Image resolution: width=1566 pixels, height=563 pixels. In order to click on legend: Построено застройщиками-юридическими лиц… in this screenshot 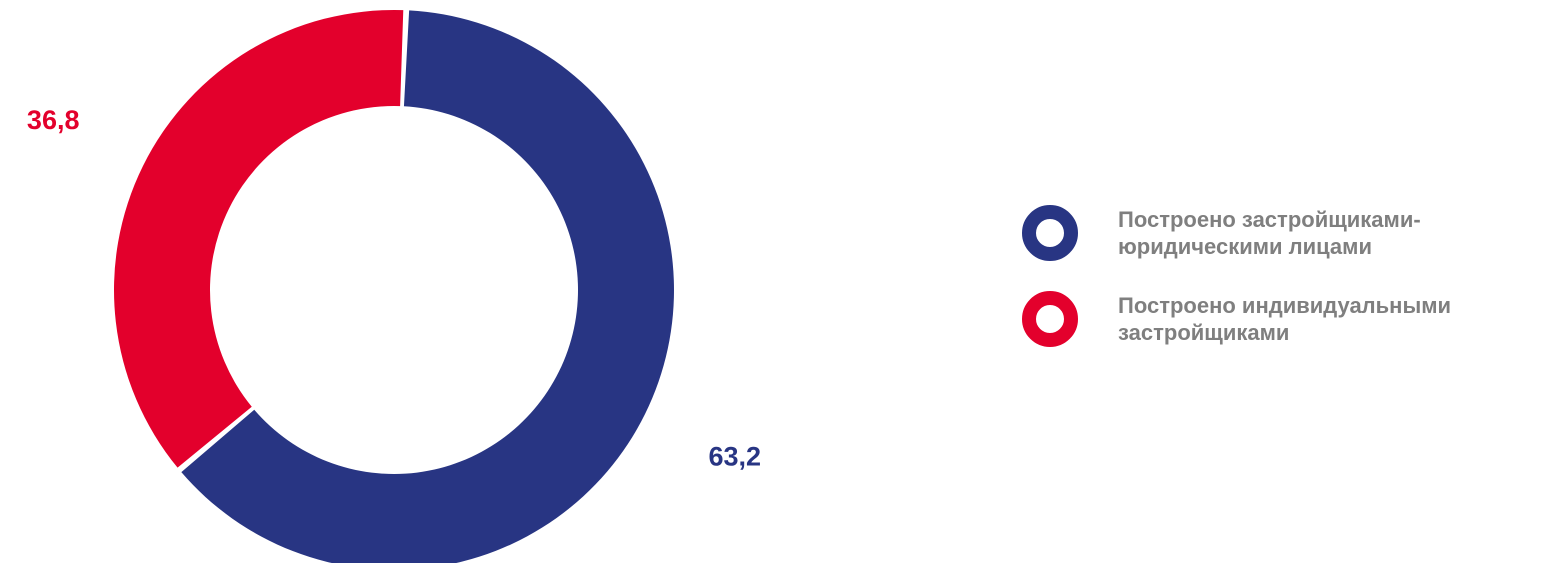, I will do `click(1292, 291)`.